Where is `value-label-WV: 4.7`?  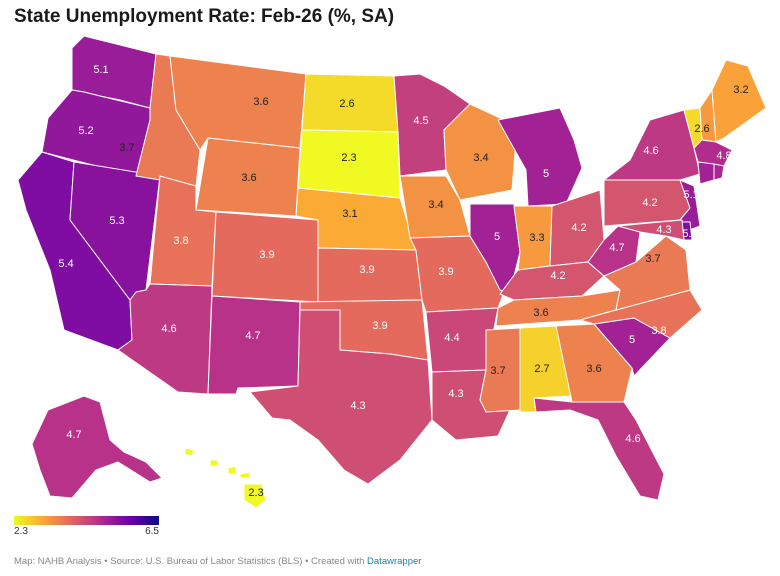
value-label-WV: 4.7 is located at coordinates (616, 248).